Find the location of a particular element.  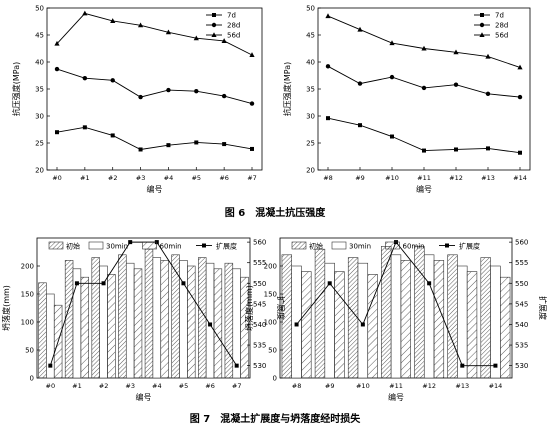

fig7-left-ytick-label: 150 is located at coordinates (27, 295).